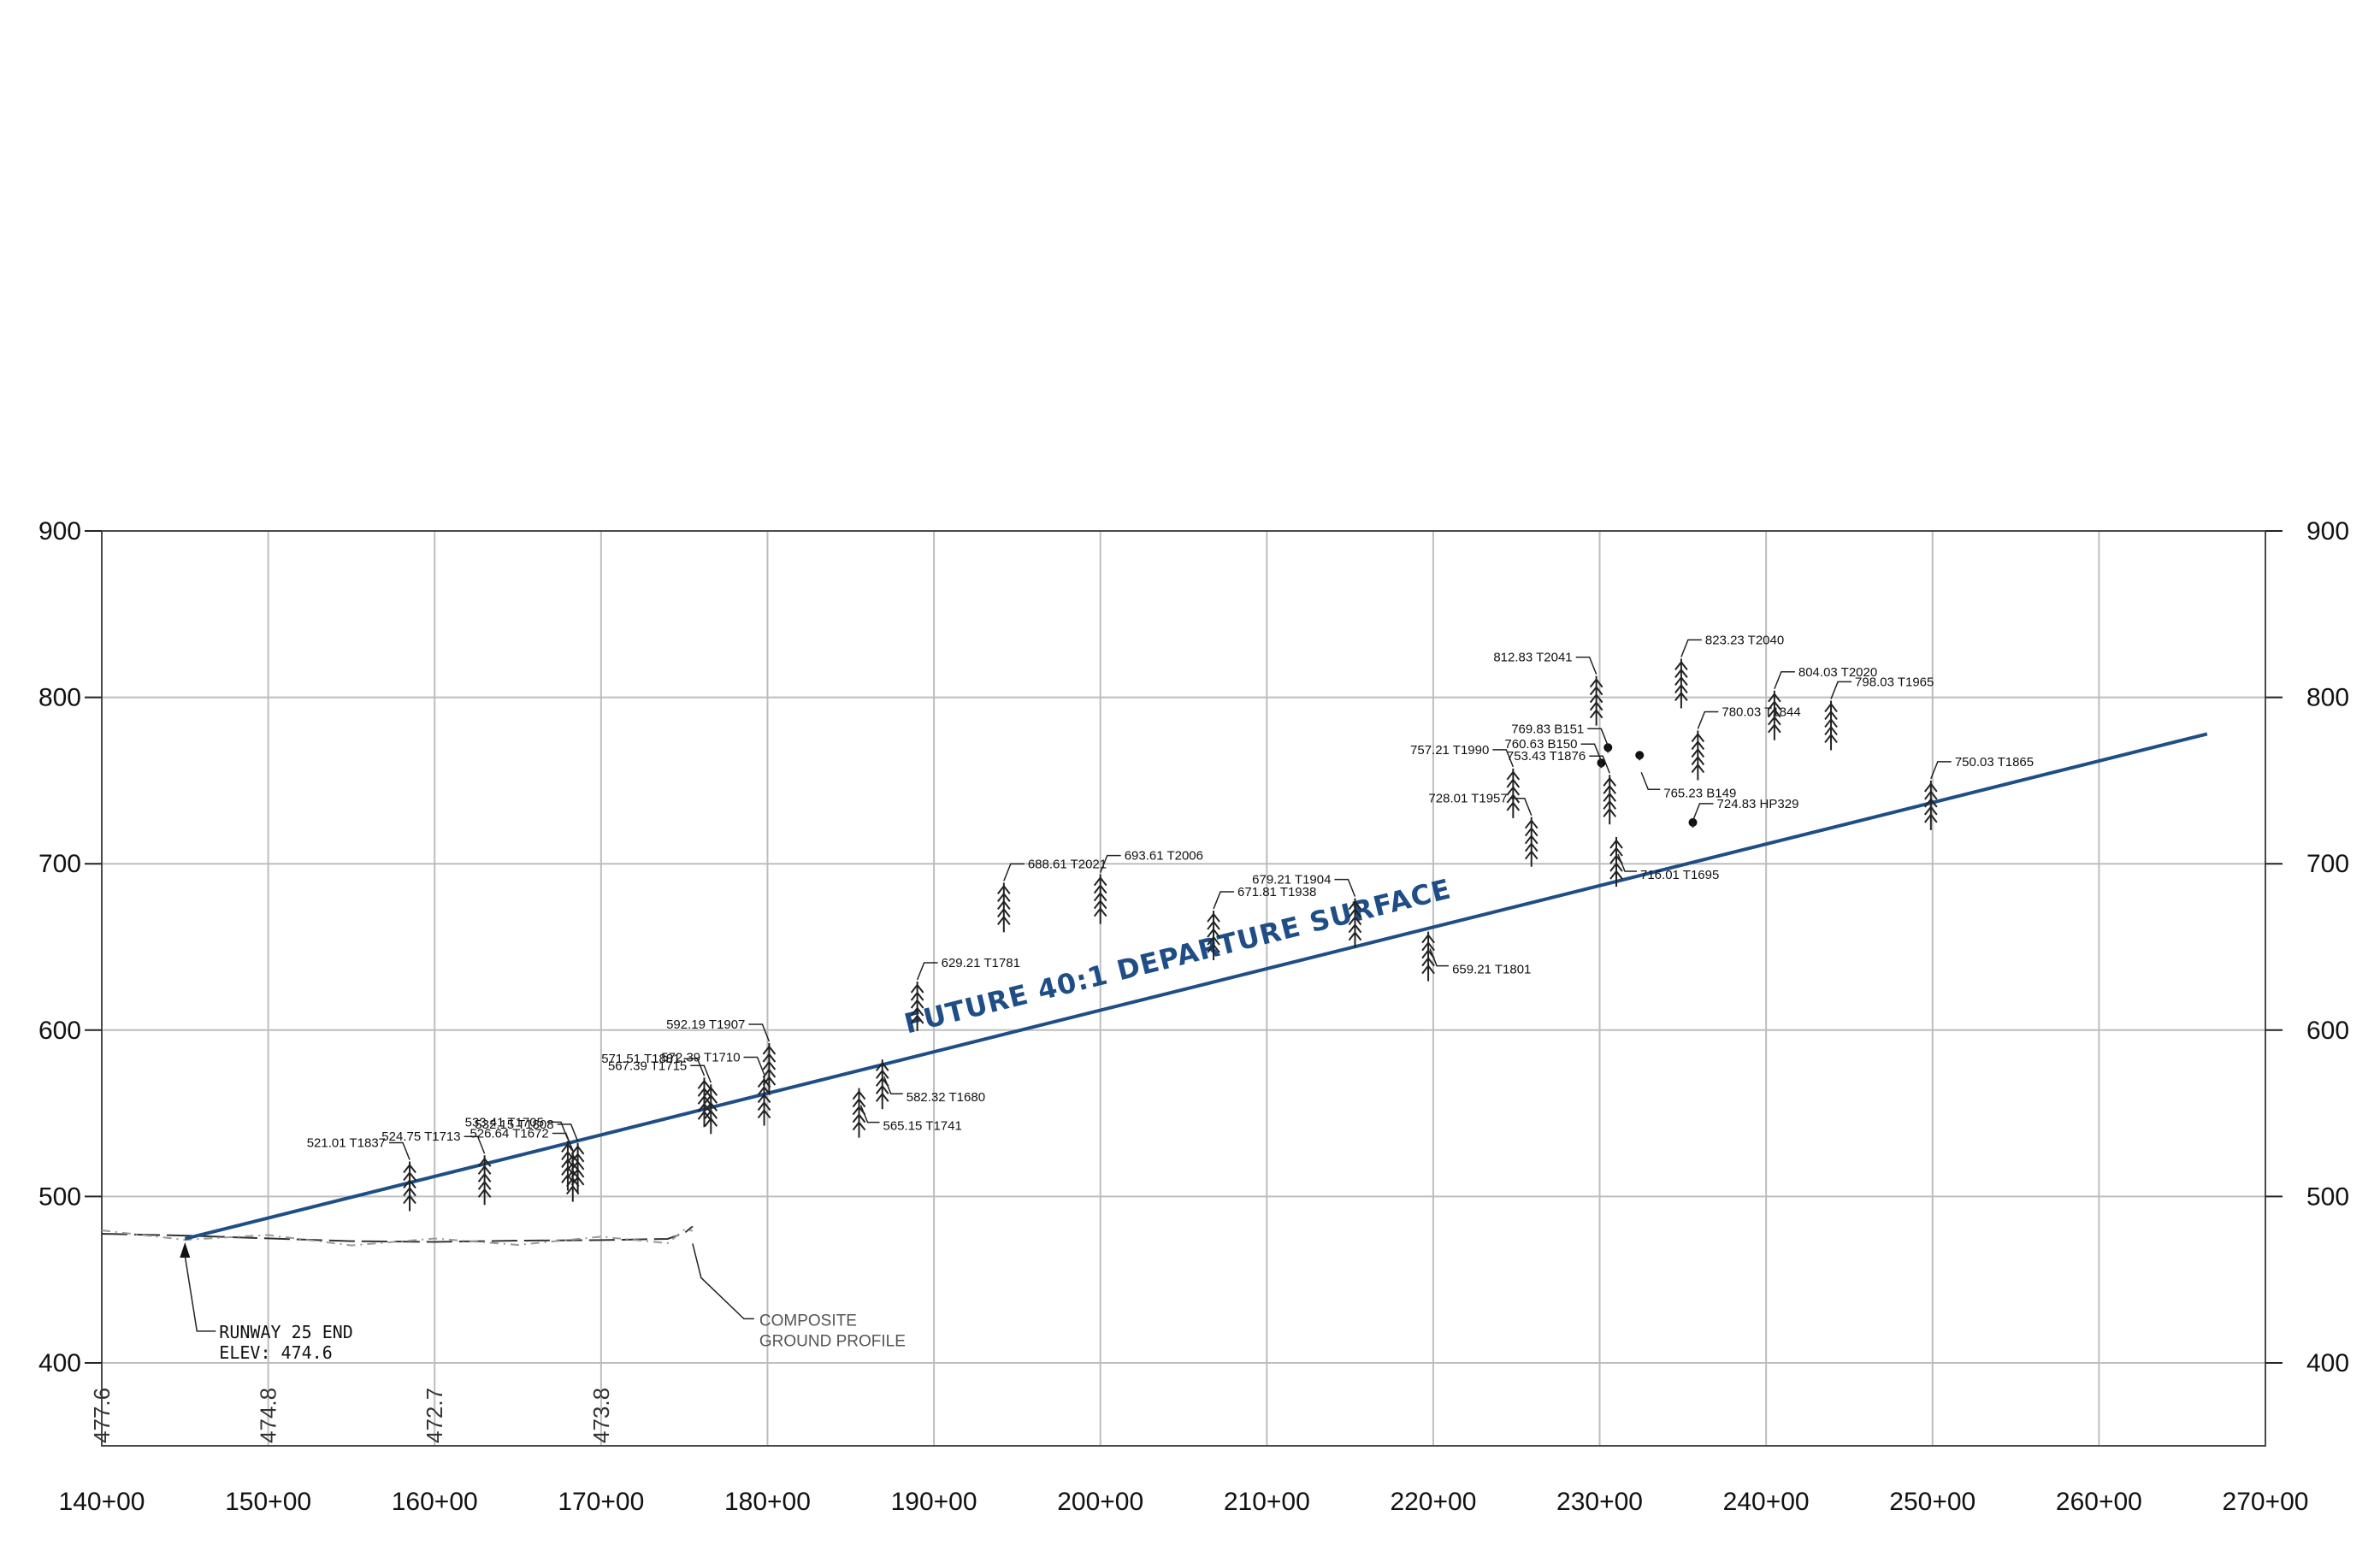 The image size is (2380, 1551). I want to click on y-tick-label-right: 900, so click(2328, 531).